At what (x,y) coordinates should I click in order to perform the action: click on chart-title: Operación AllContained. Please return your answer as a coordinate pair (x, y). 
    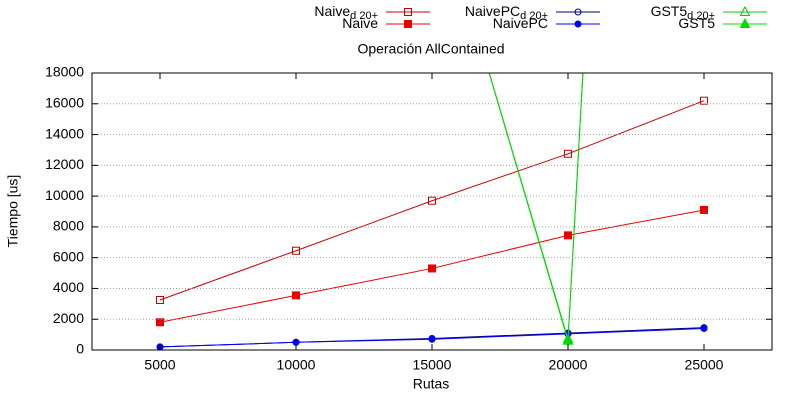
    Looking at the image, I should click on (430, 49).